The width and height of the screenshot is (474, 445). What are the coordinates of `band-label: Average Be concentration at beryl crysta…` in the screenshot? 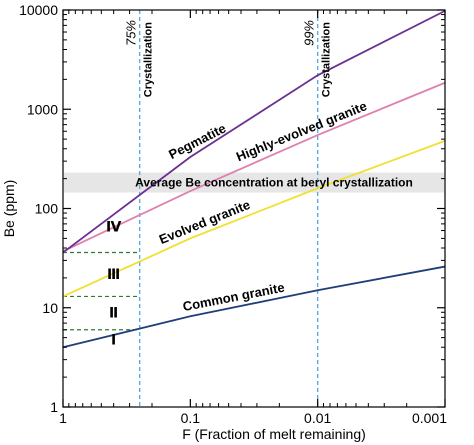 It's located at (274, 183).